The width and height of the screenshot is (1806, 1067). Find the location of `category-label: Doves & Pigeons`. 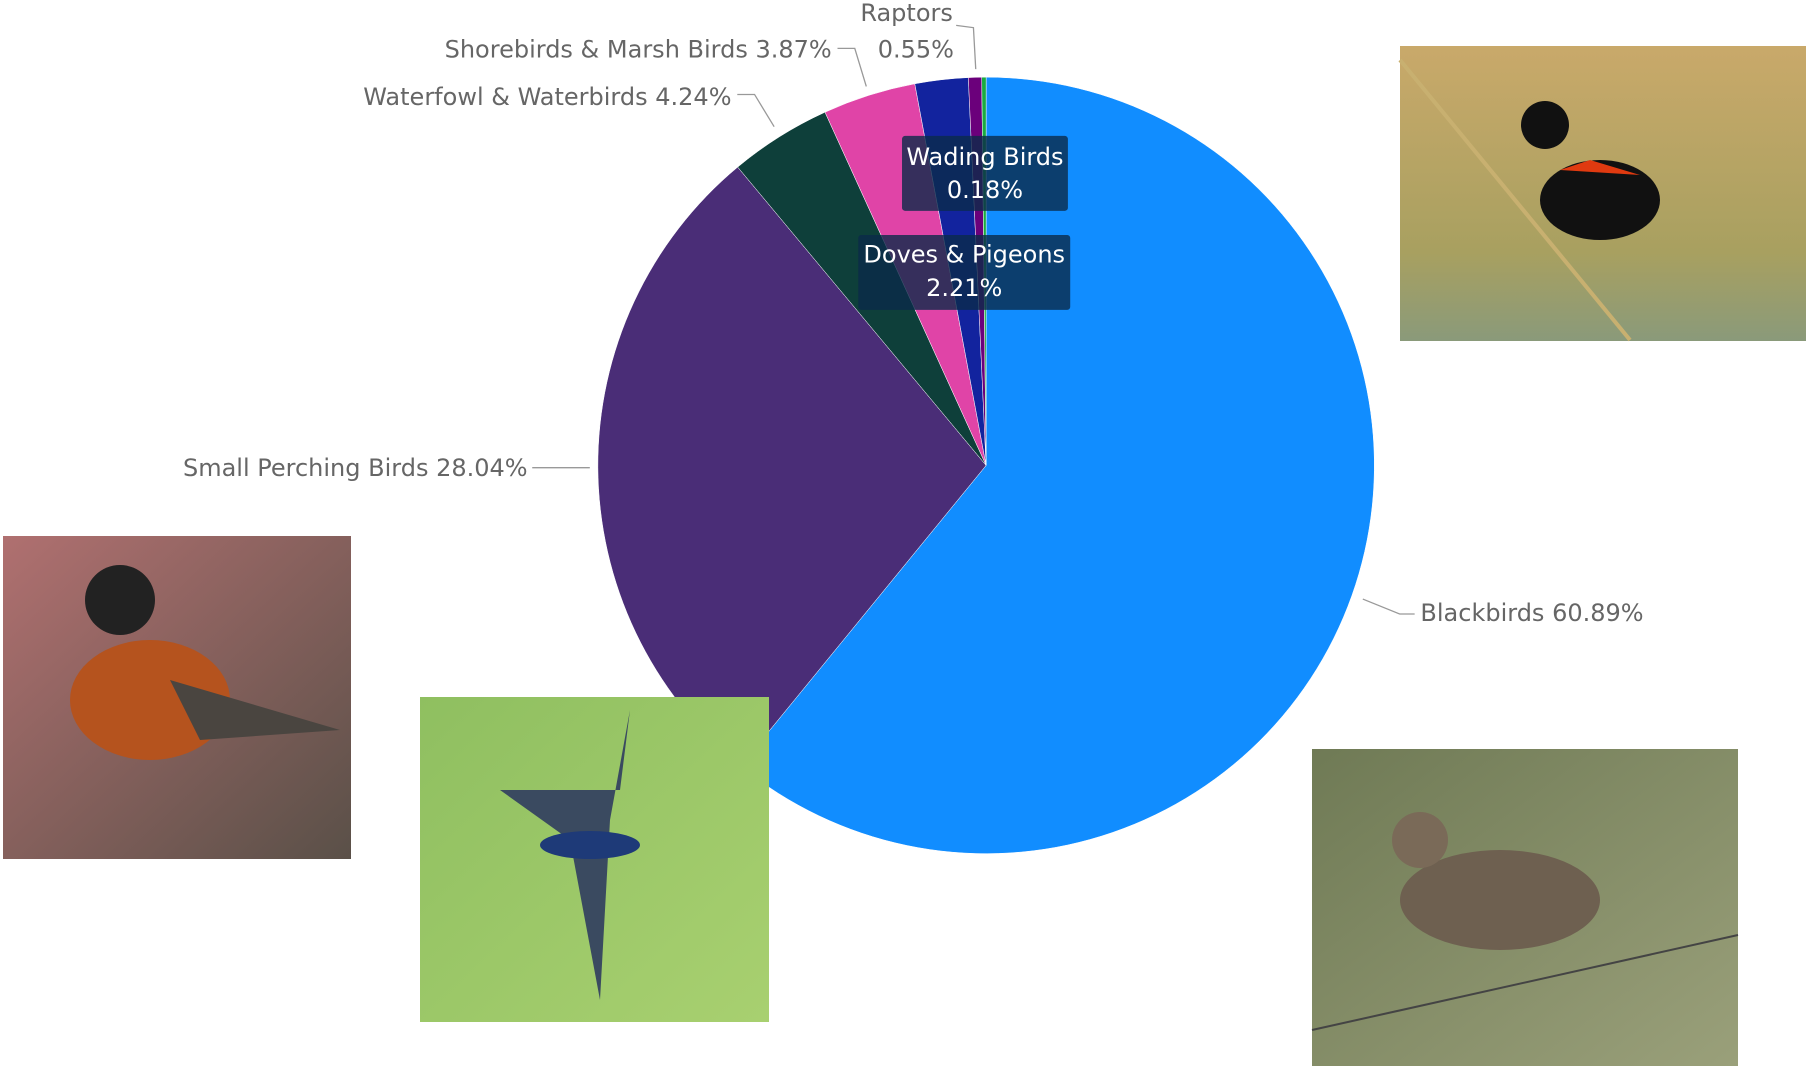

category-label: Doves & Pigeons is located at coordinates (964, 255).